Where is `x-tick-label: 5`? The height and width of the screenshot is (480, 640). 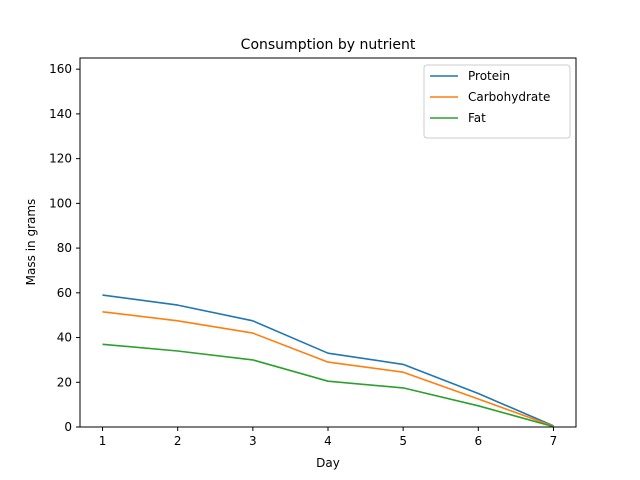 x-tick-label: 5 is located at coordinates (403, 441).